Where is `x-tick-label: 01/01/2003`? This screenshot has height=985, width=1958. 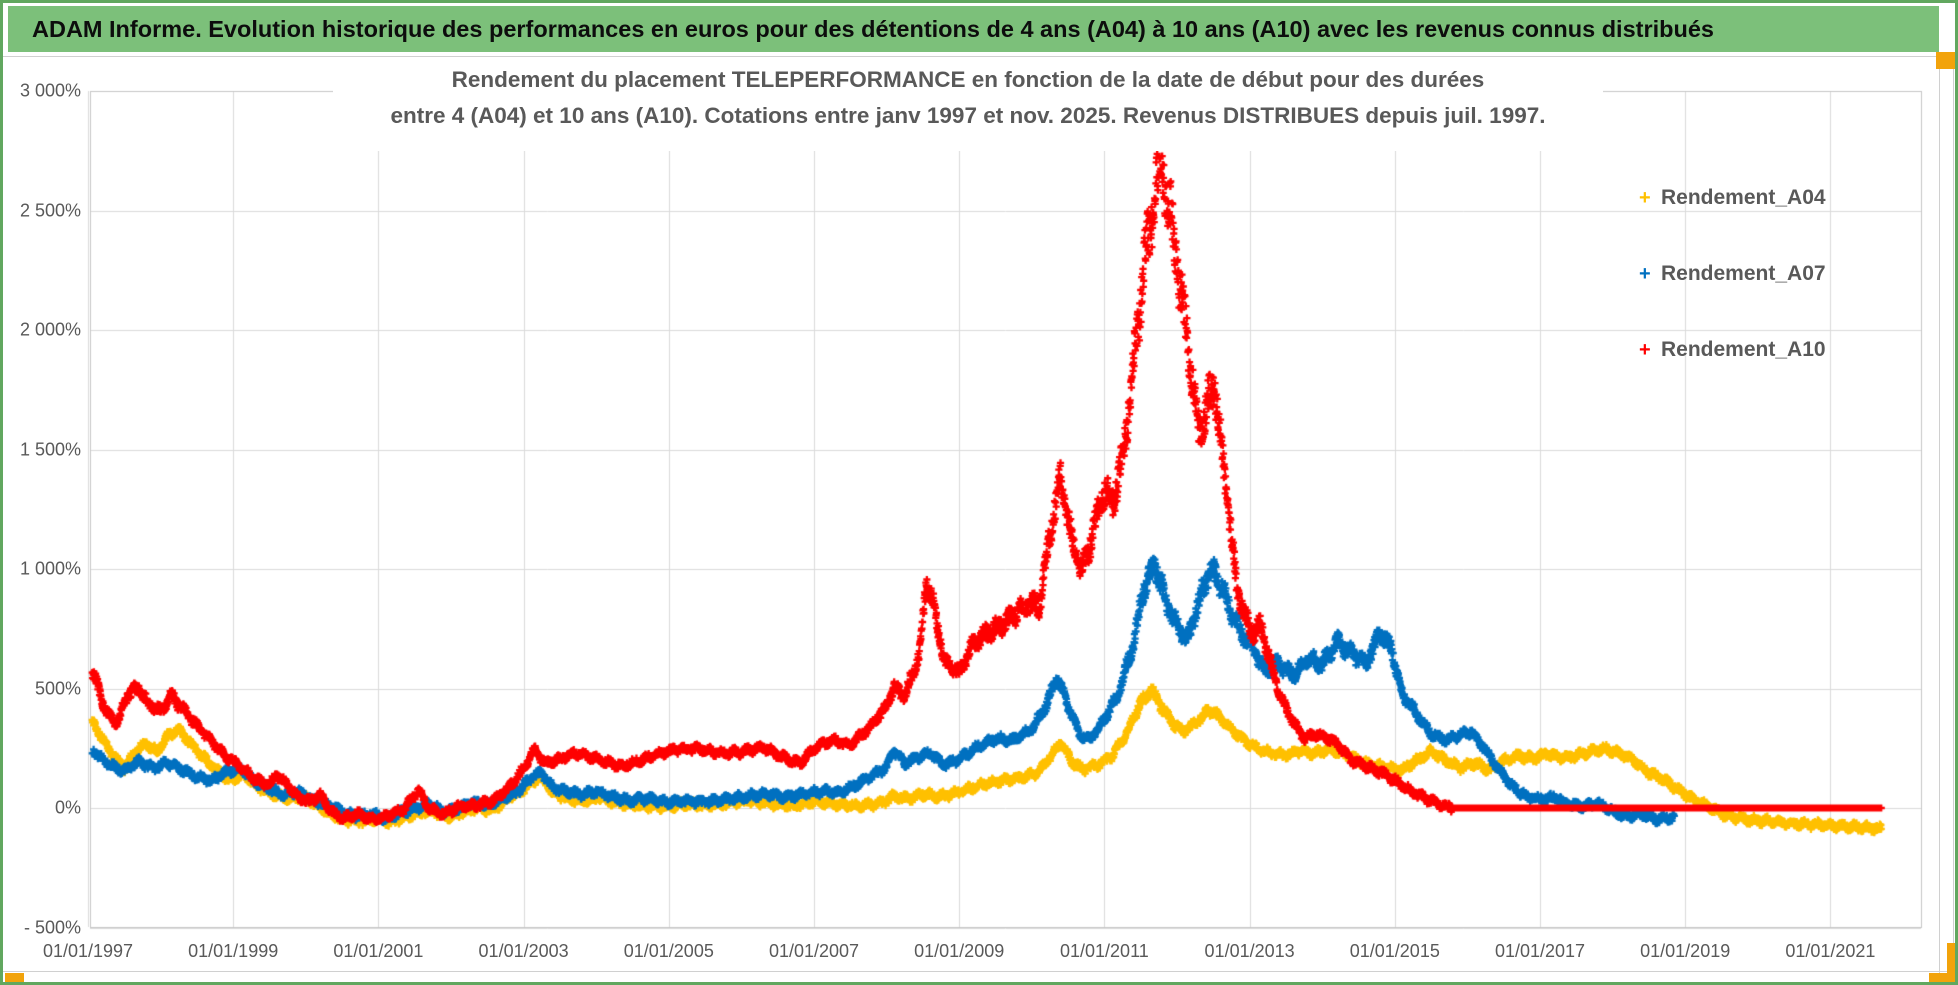 x-tick-label: 01/01/2003 is located at coordinates (523, 951).